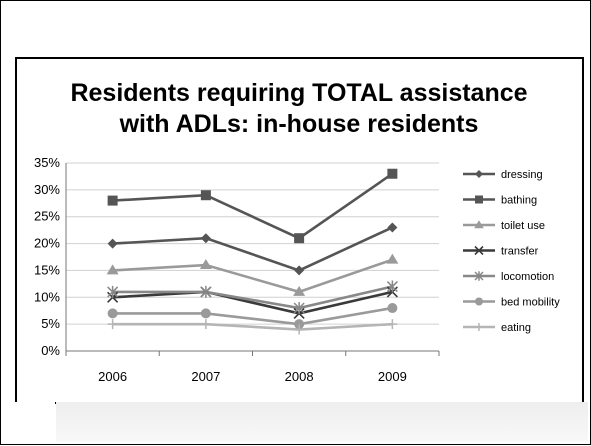 The height and width of the screenshot is (446, 591). What do you see at coordinates (252, 326) in the screenshot?
I see `series-line-eating` at bounding box center [252, 326].